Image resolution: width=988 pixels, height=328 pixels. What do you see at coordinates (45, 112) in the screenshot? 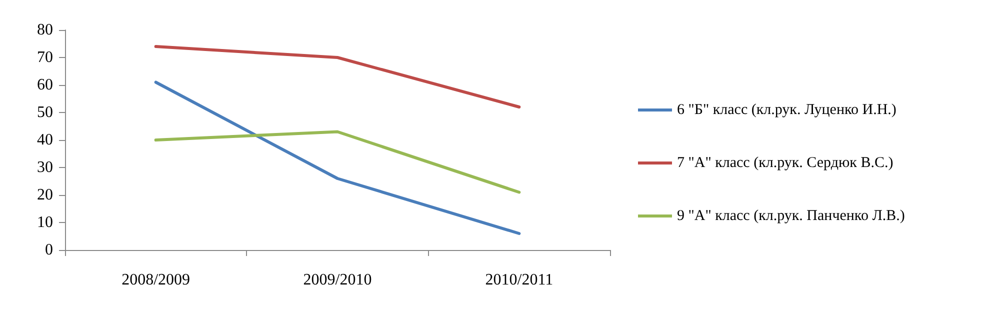
I see `y-tick-label: 50` at bounding box center [45, 112].